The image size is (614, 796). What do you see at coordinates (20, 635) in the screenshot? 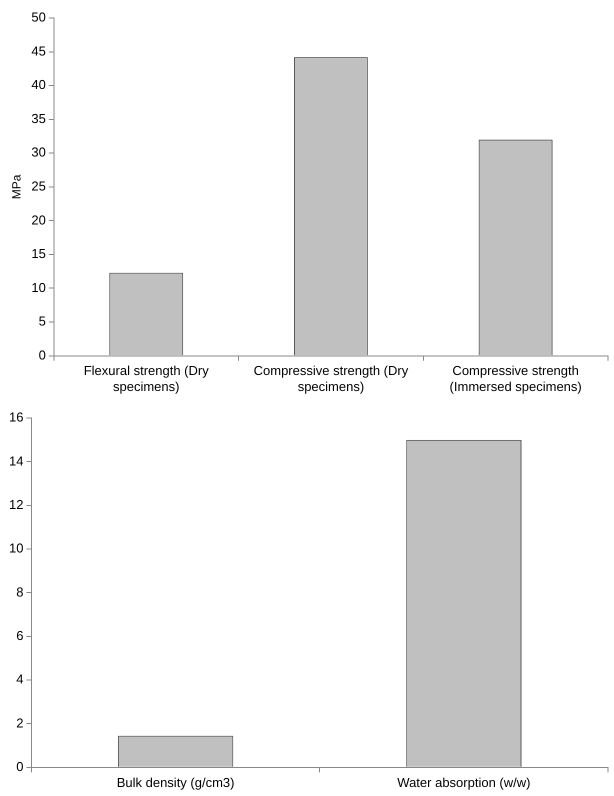
I see `y-tick-label: 6` at bounding box center [20, 635].